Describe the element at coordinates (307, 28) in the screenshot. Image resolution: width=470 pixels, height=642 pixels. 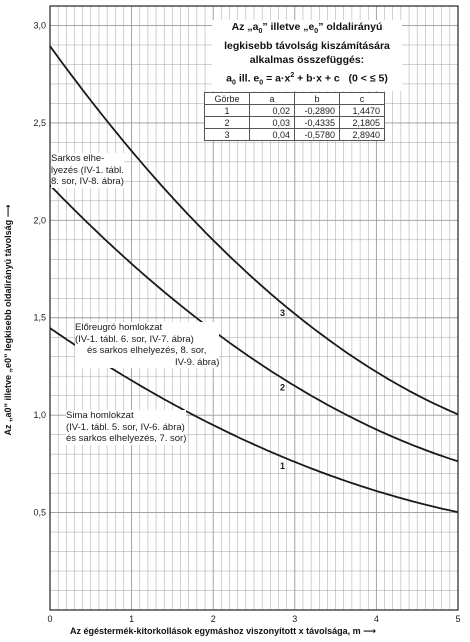
I see `equation-title: Az „a0” illetve „e0” oldalirányú` at that location.